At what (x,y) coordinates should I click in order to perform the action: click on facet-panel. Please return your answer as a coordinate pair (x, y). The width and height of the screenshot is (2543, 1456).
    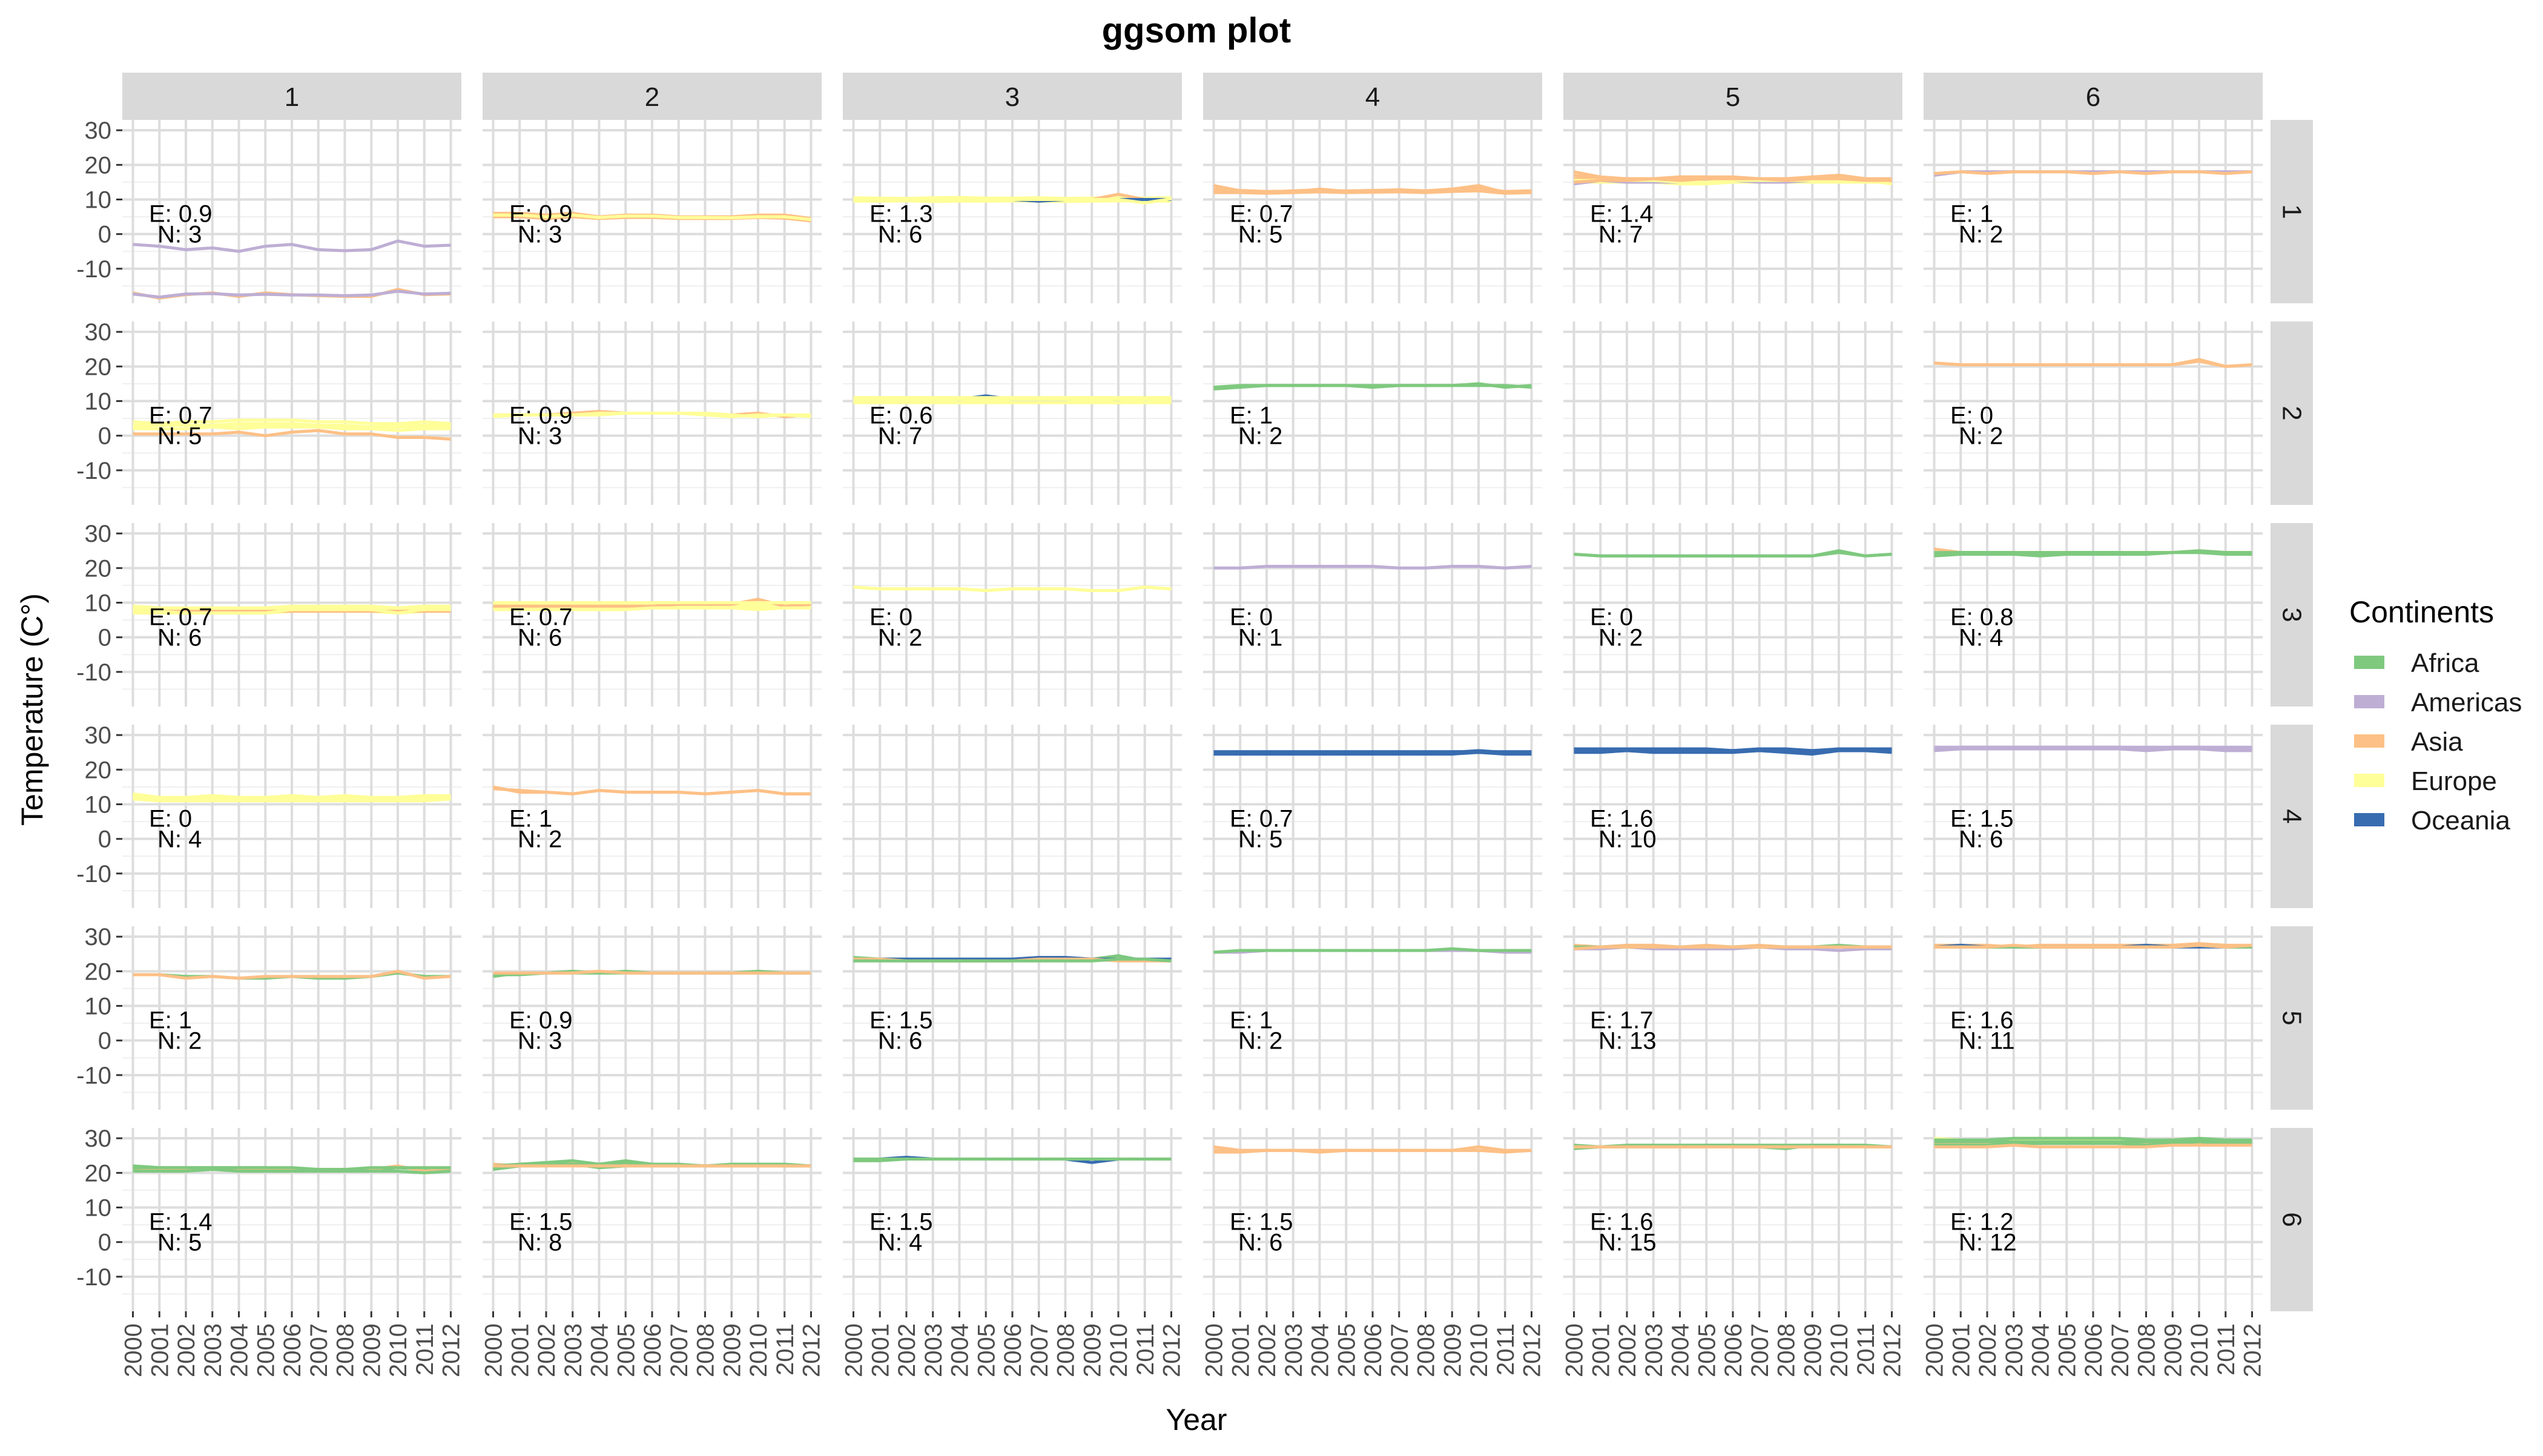
    Looking at the image, I should click on (1013, 816).